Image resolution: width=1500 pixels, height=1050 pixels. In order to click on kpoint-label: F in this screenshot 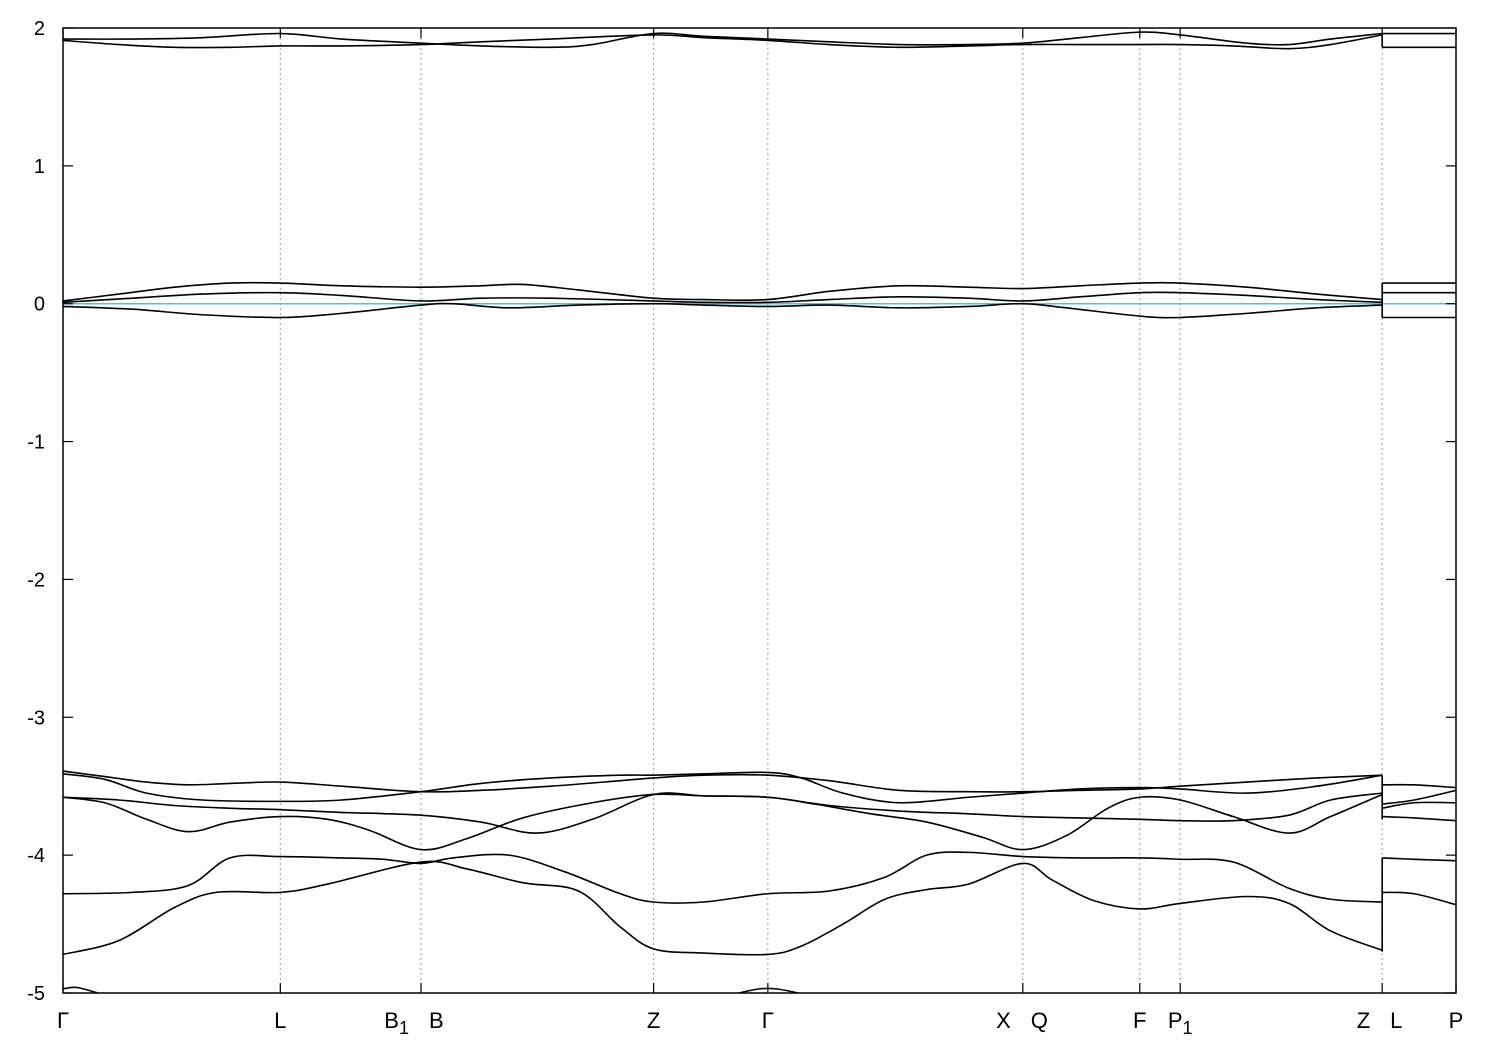, I will do `click(1139, 1020)`.